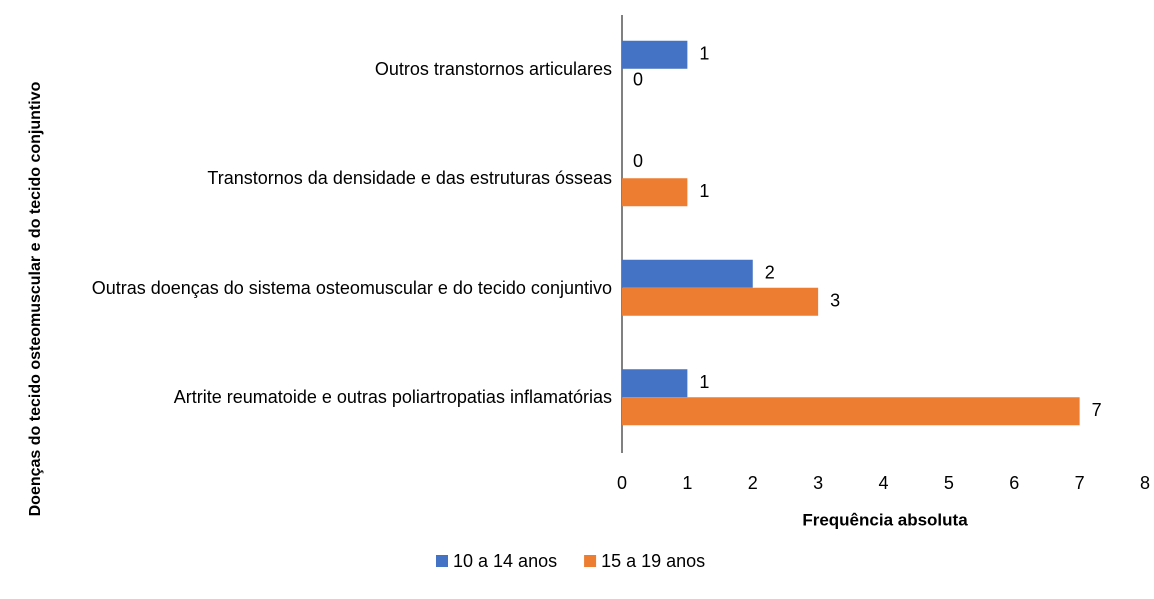 The width and height of the screenshot is (1154, 599). Describe the element at coordinates (753, 483) in the screenshot. I see `x-tick-label: 2` at that location.